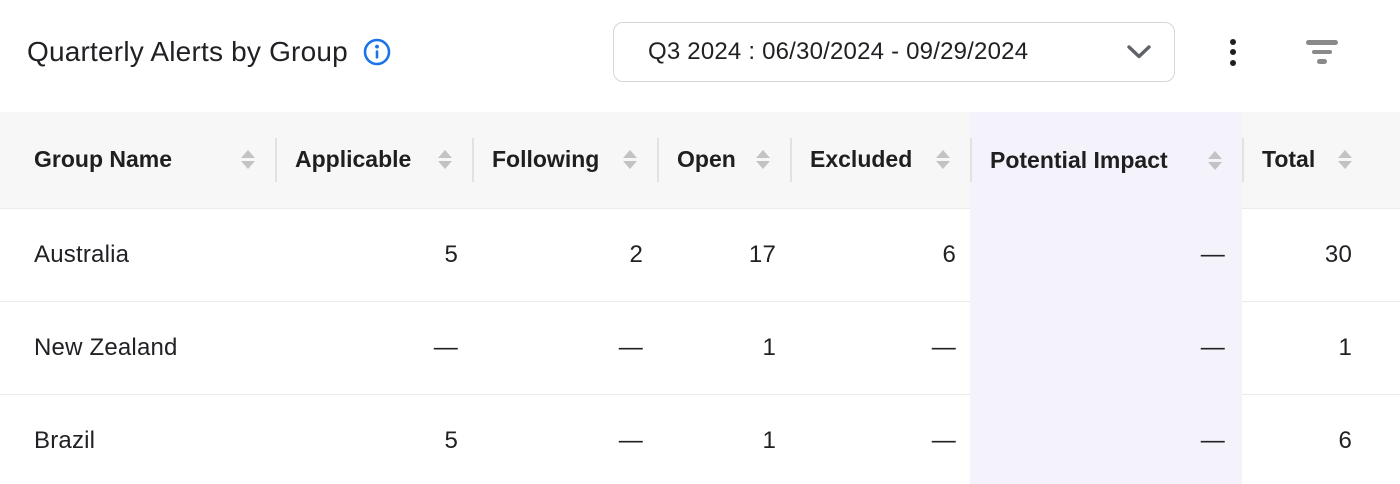  I want to click on cell-applicable: —, so click(373, 348).